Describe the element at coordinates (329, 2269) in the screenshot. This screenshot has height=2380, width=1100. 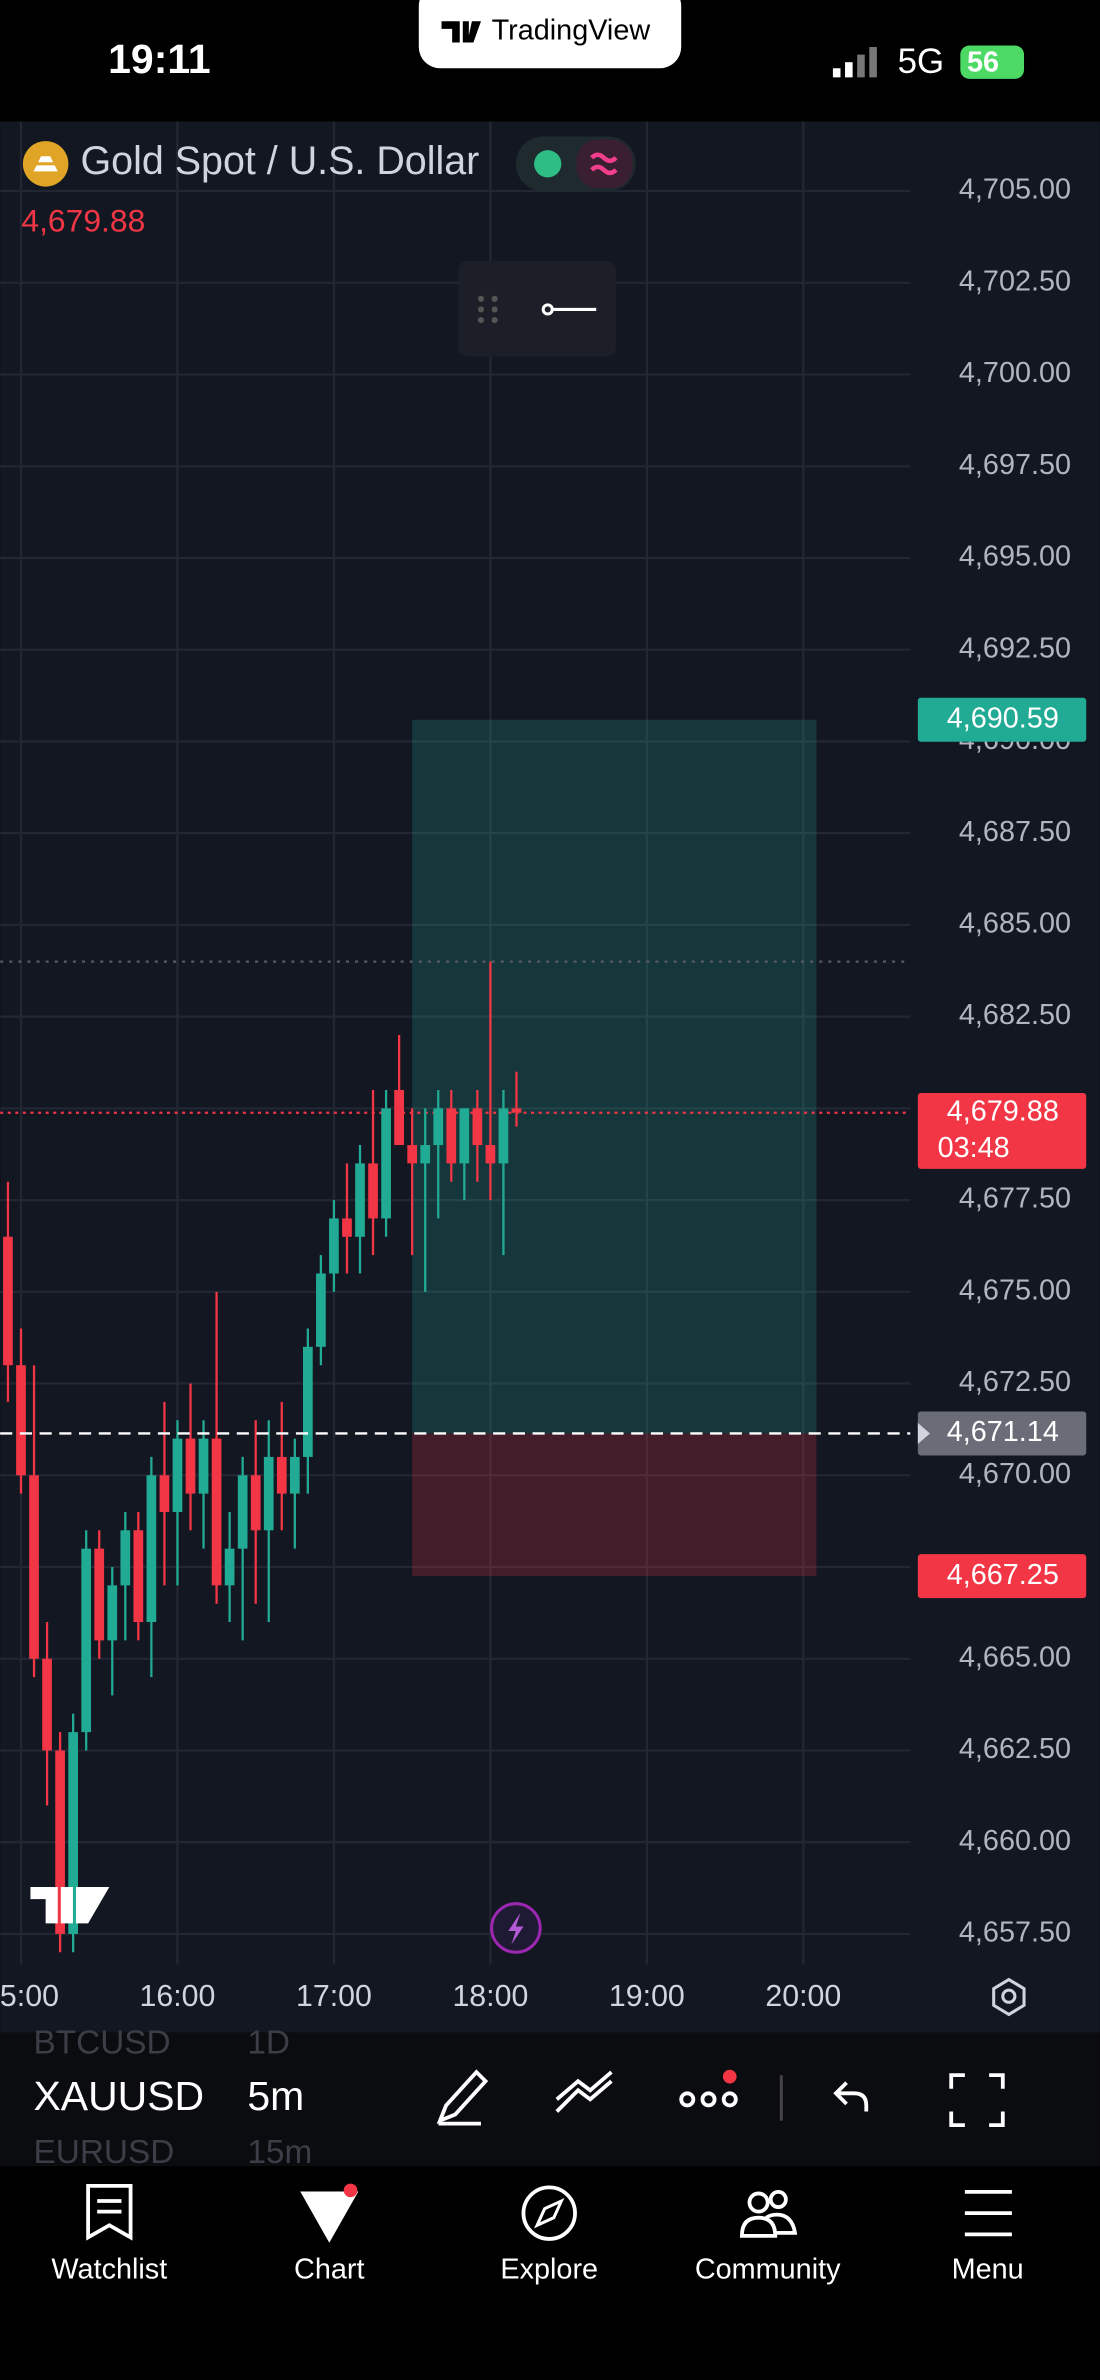
I see `tab-label: Chart` at that location.